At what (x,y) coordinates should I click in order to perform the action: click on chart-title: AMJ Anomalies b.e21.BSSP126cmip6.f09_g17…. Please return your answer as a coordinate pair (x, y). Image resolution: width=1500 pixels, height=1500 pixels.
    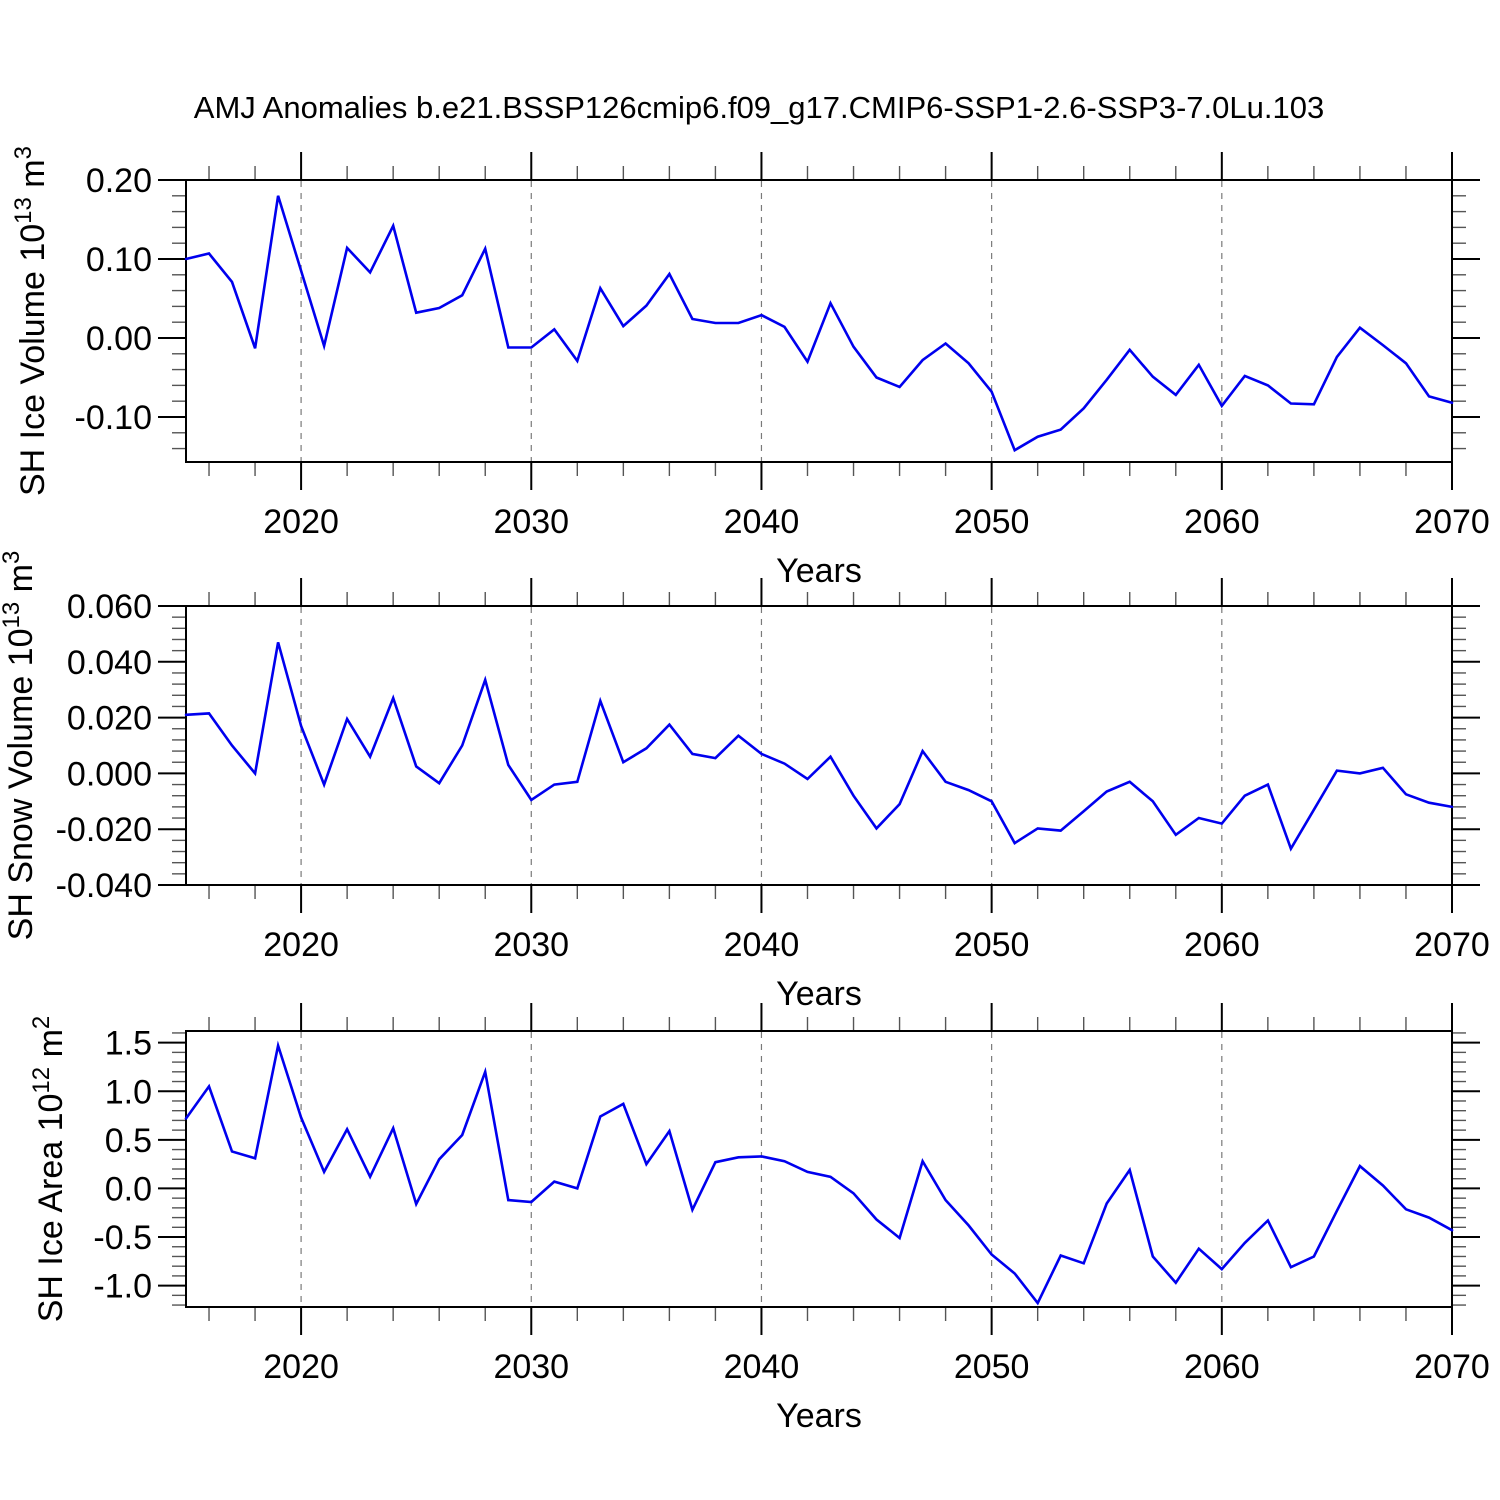
    Looking at the image, I should click on (759, 107).